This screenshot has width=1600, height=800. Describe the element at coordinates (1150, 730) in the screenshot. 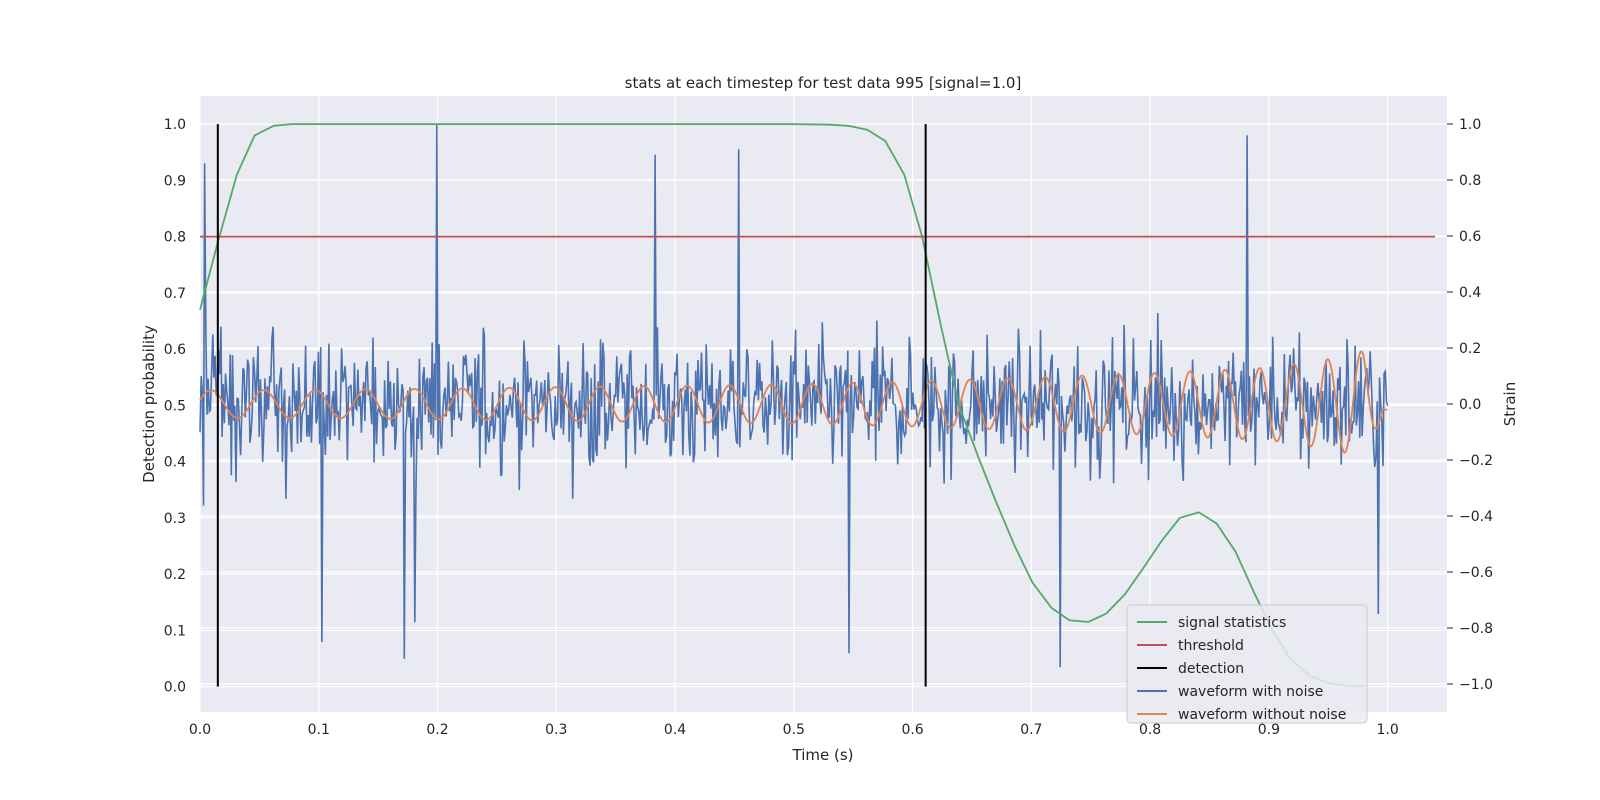

I see `x-tick-label: 0.8` at that location.